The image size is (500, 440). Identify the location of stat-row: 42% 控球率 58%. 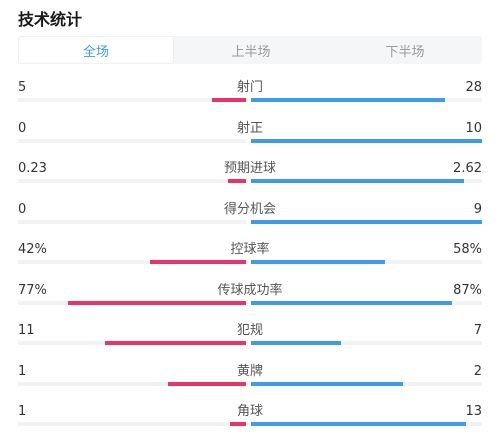
(250, 258).